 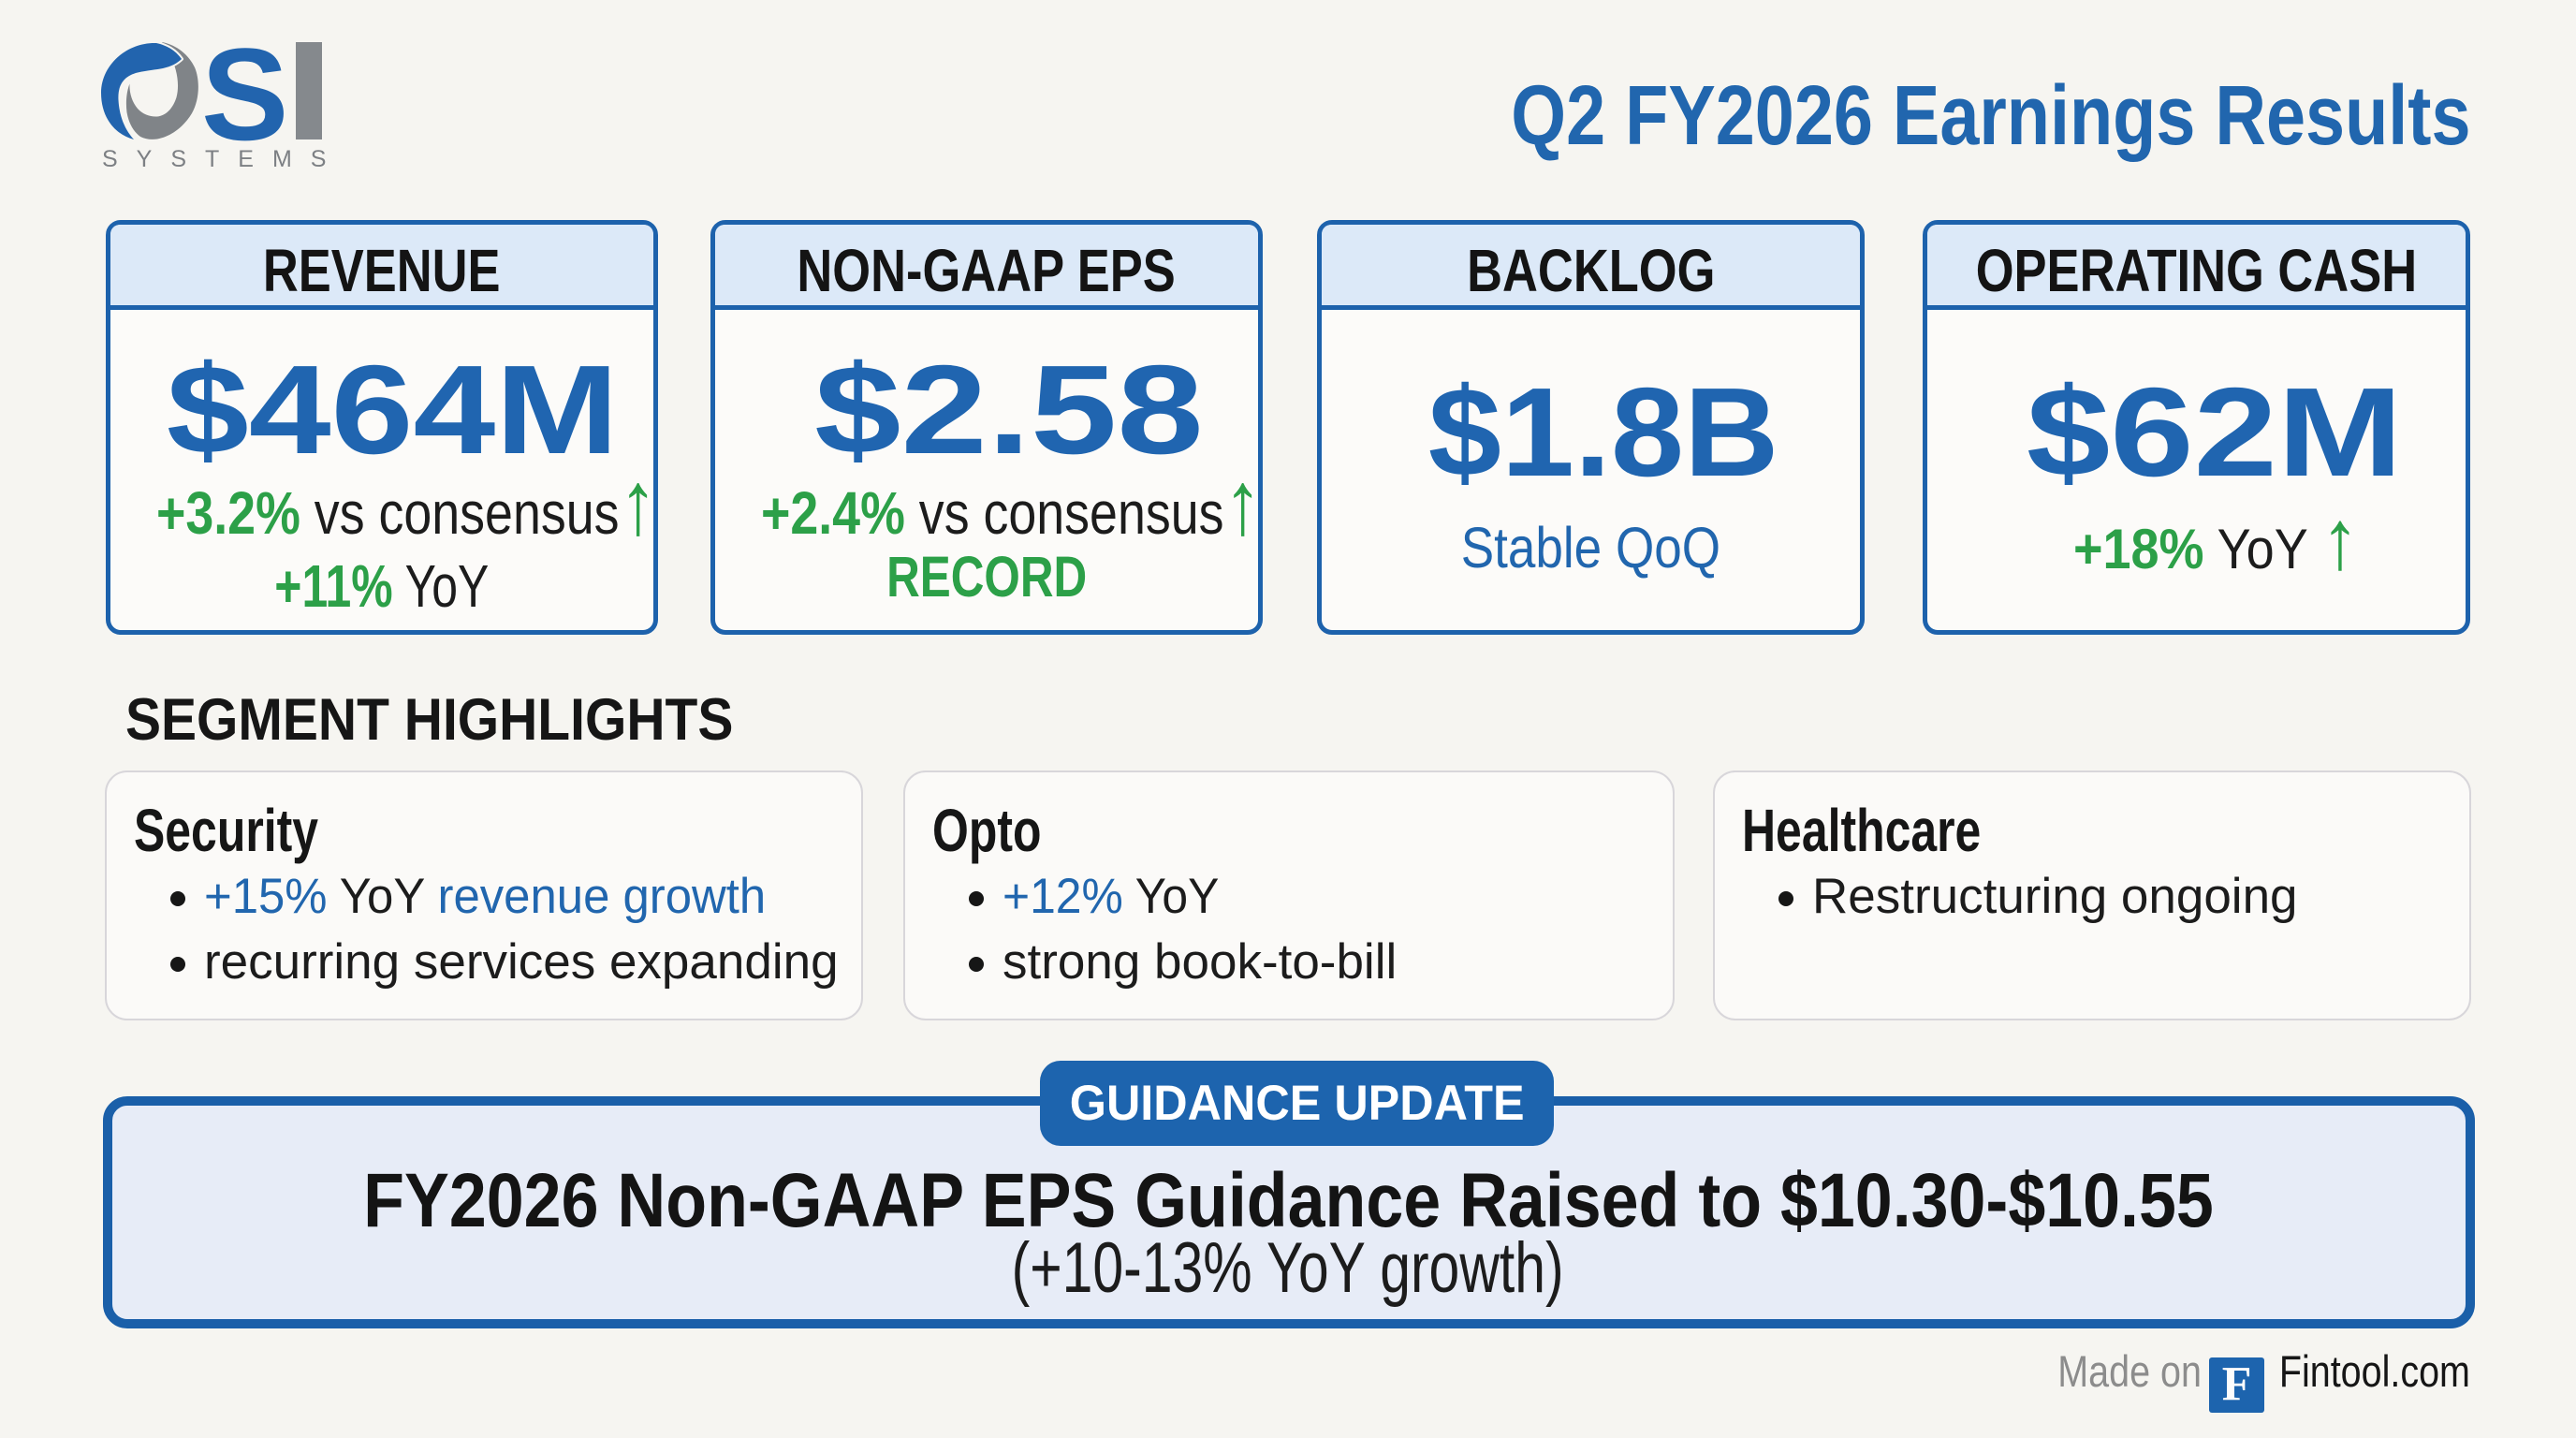 What do you see at coordinates (244, 103) in the screenshot?
I see `svg-text: S` at bounding box center [244, 103].